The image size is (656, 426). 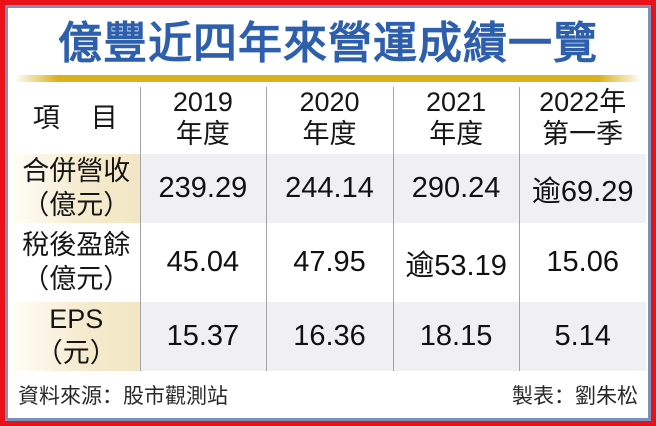 What do you see at coordinates (583, 102) in the screenshot?
I see `header-col-2022q1-year: 2022年` at bounding box center [583, 102].